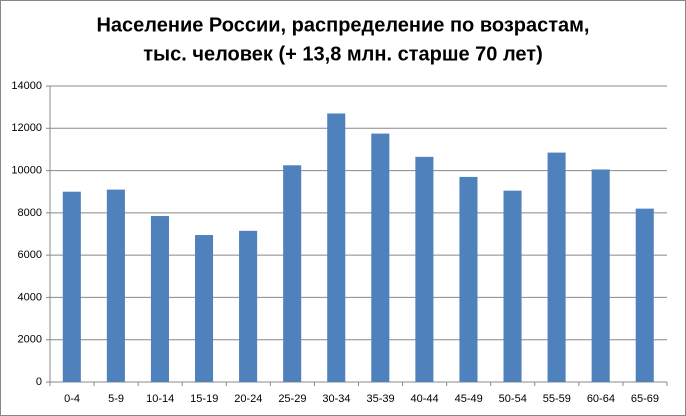 The image size is (686, 416). What do you see at coordinates (160, 399) in the screenshot?
I see `x-tick-label: 10-14` at bounding box center [160, 399].